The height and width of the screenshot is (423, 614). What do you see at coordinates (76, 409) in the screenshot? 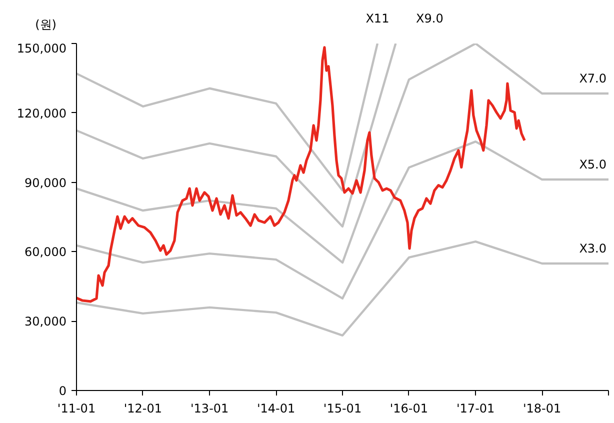
I see `x-tick-label: '11-01` at bounding box center [76, 409].